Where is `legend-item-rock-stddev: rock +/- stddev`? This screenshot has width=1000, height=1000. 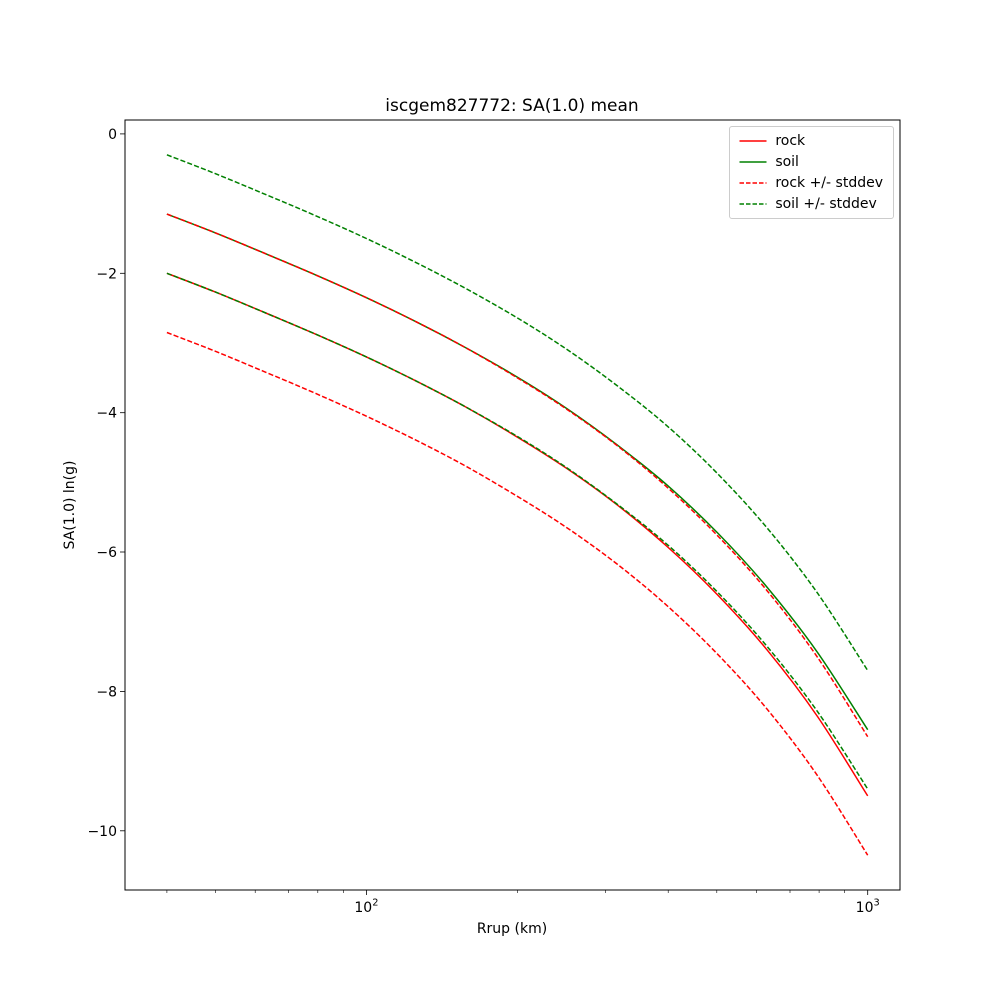 legend-item-rock-stddev: rock +/- stddev is located at coordinates (811, 183).